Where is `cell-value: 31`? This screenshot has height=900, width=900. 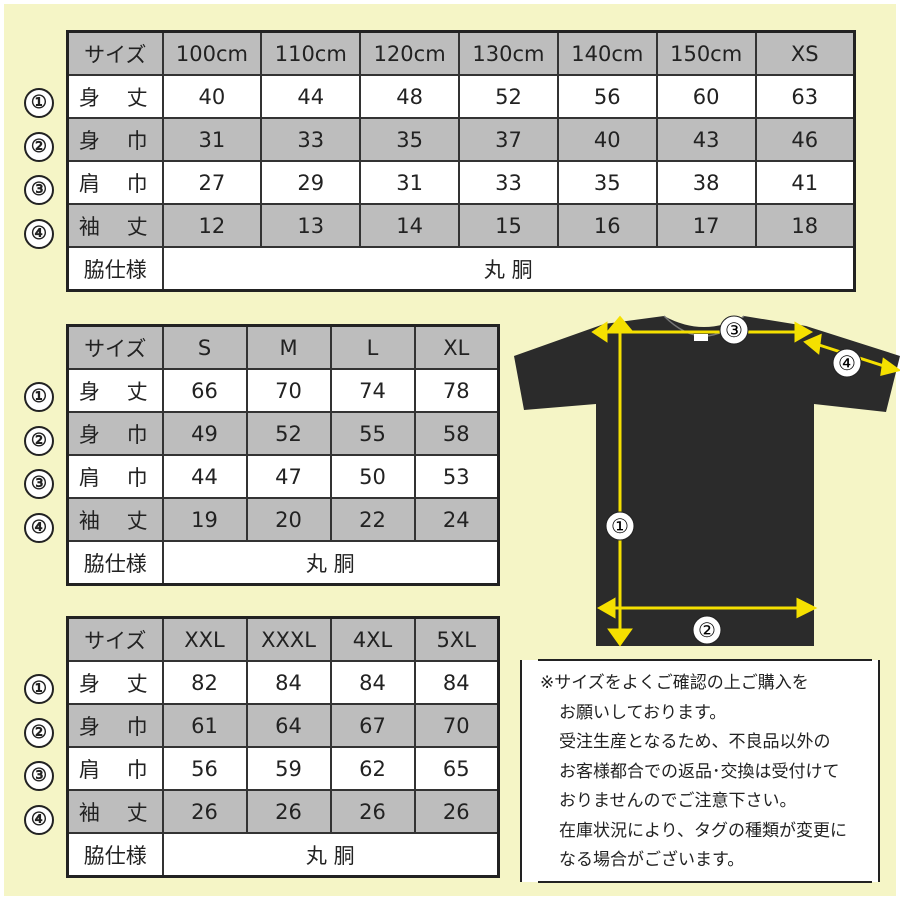
cell-value: 31 is located at coordinates (410, 182).